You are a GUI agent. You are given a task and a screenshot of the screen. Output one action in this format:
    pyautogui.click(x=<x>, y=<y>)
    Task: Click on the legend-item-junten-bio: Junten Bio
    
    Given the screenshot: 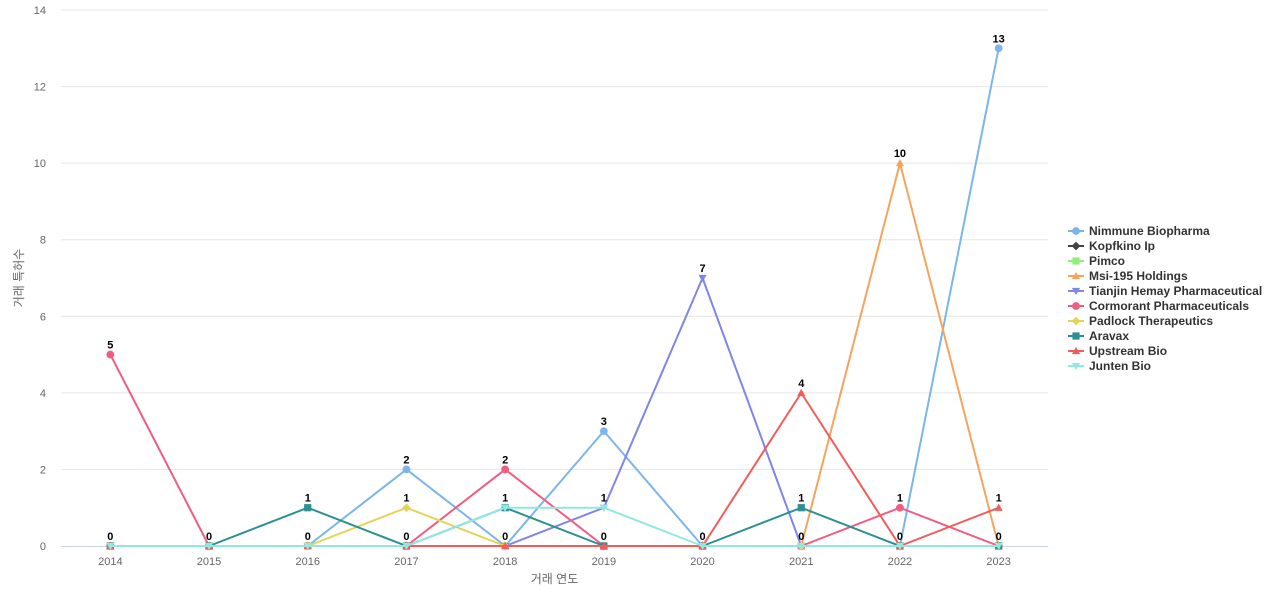 What is the action you would take?
    pyautogui.click(x=1109, y=366)
    